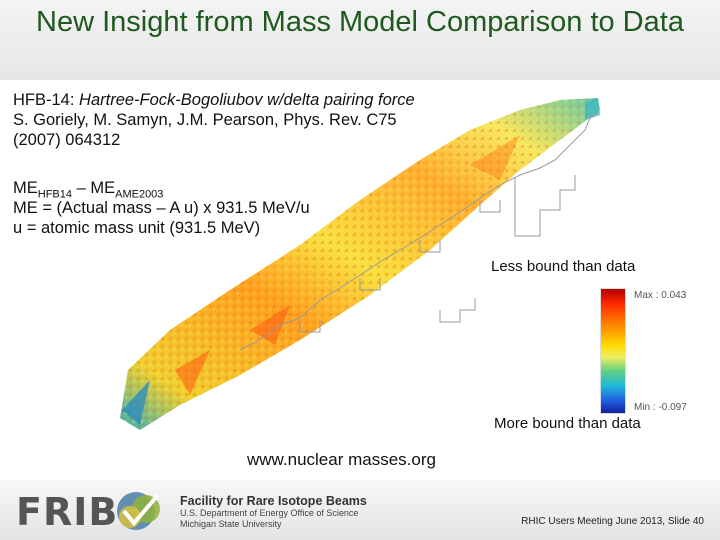 The width and height of the screenshot is (720, 540). Describe the element at coordinates (660, 407) in the screenshot. I see `scale-min-label: Min : -0.097` at that location.